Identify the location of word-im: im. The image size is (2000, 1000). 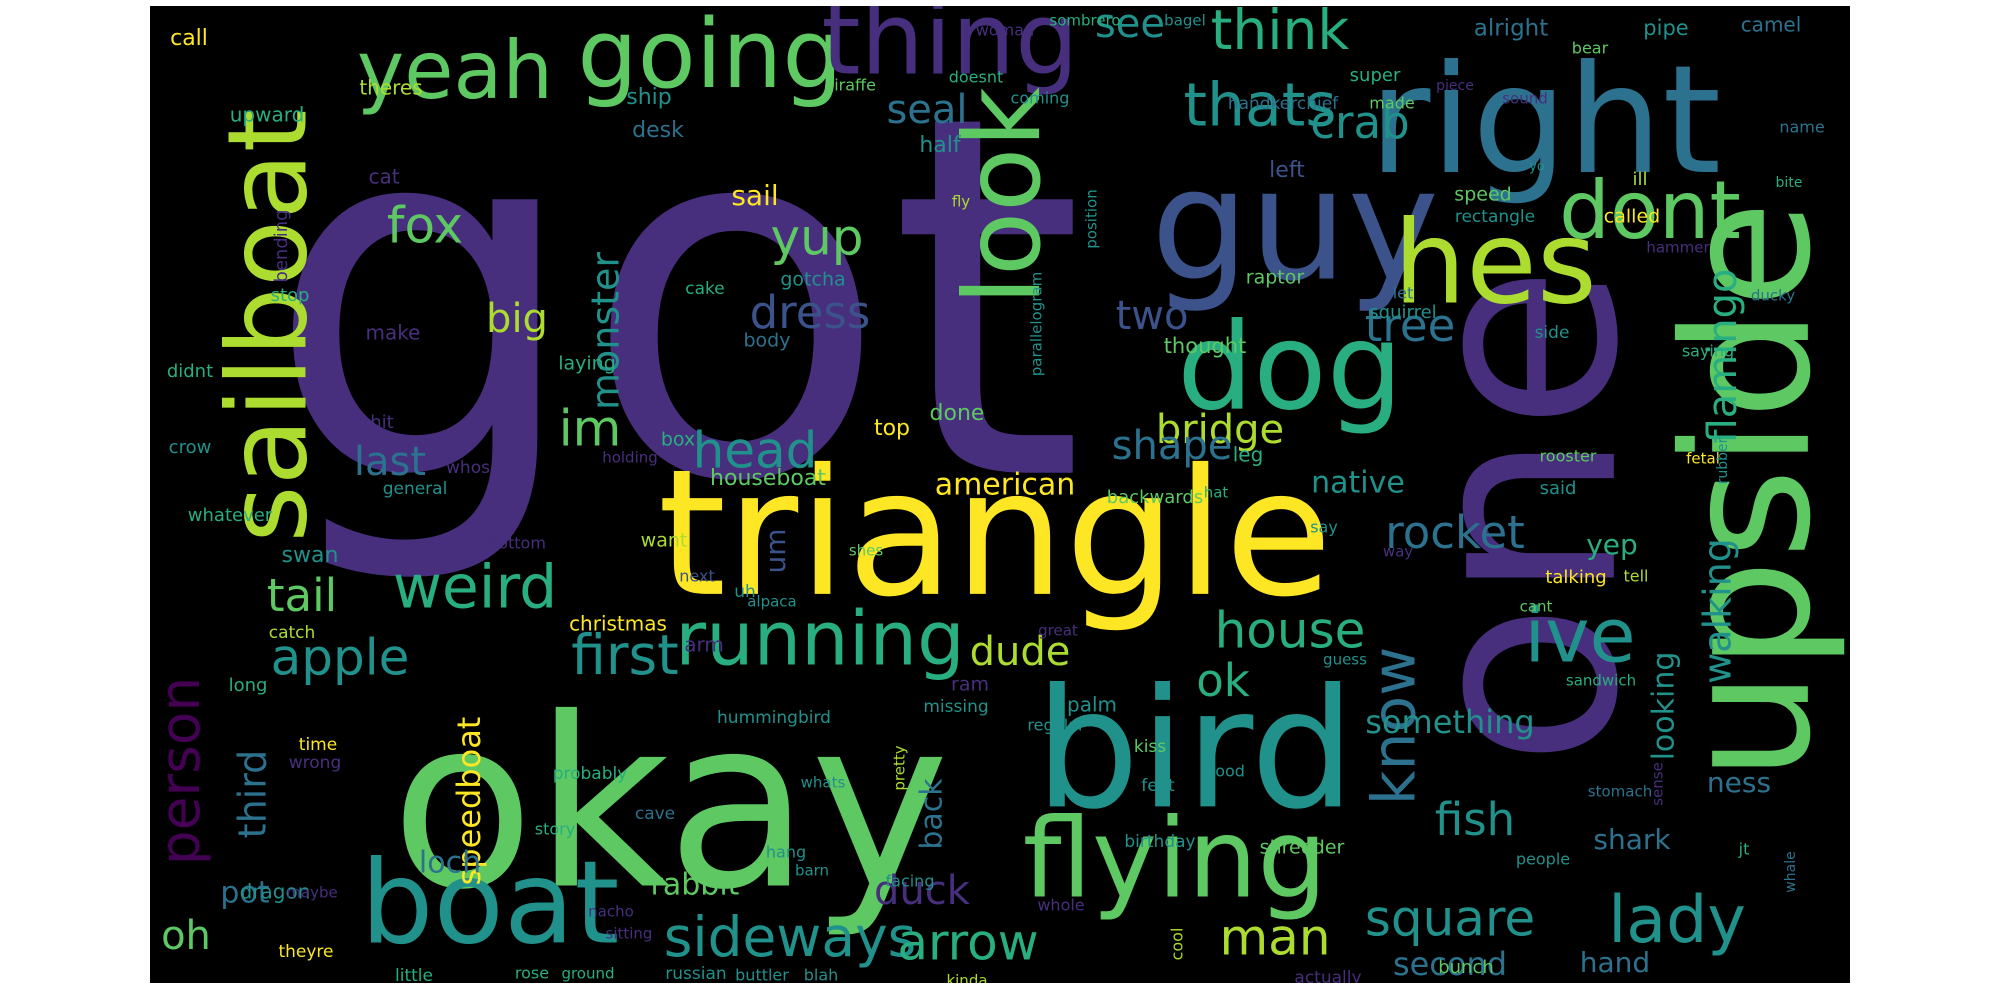
(590, 429).